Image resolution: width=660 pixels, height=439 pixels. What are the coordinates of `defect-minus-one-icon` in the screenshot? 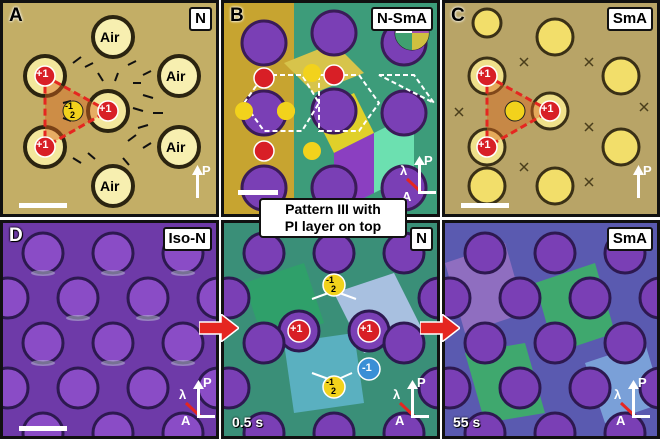 It's located at (369, 369).